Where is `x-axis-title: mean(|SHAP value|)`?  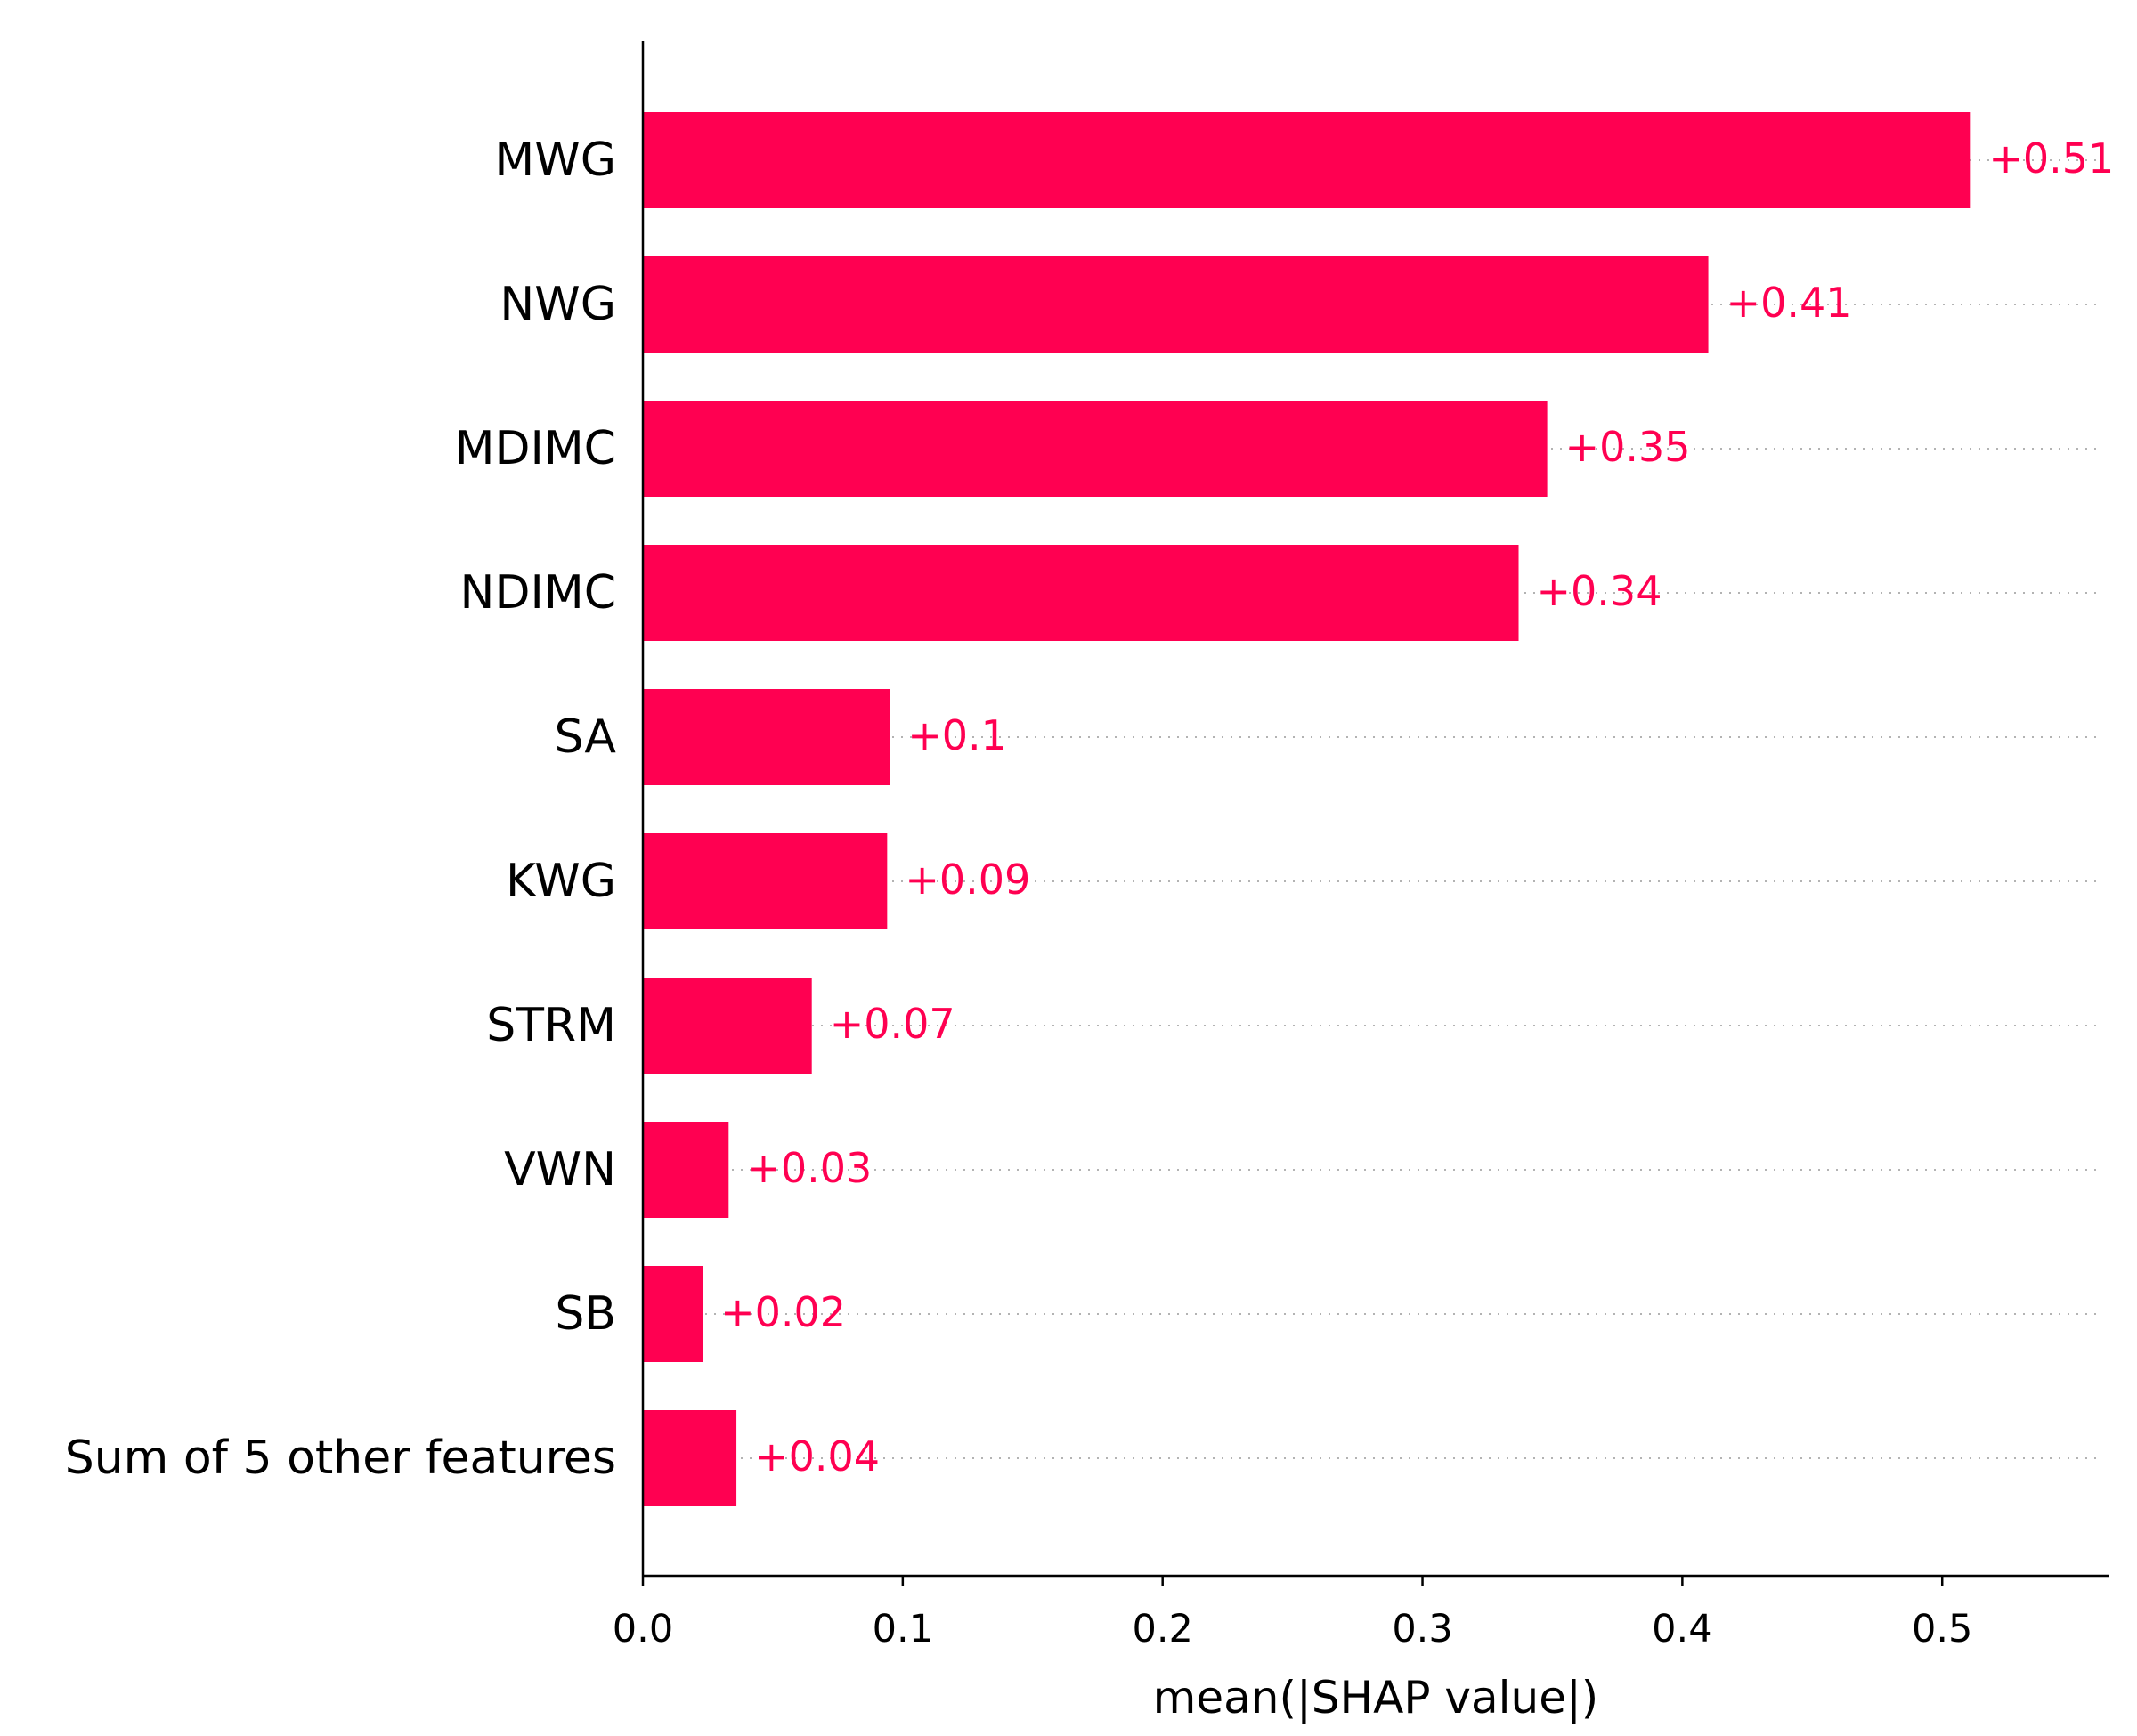
x-axis-title: mean(|SHAP value|) is located at coordinates (1376, 1698).